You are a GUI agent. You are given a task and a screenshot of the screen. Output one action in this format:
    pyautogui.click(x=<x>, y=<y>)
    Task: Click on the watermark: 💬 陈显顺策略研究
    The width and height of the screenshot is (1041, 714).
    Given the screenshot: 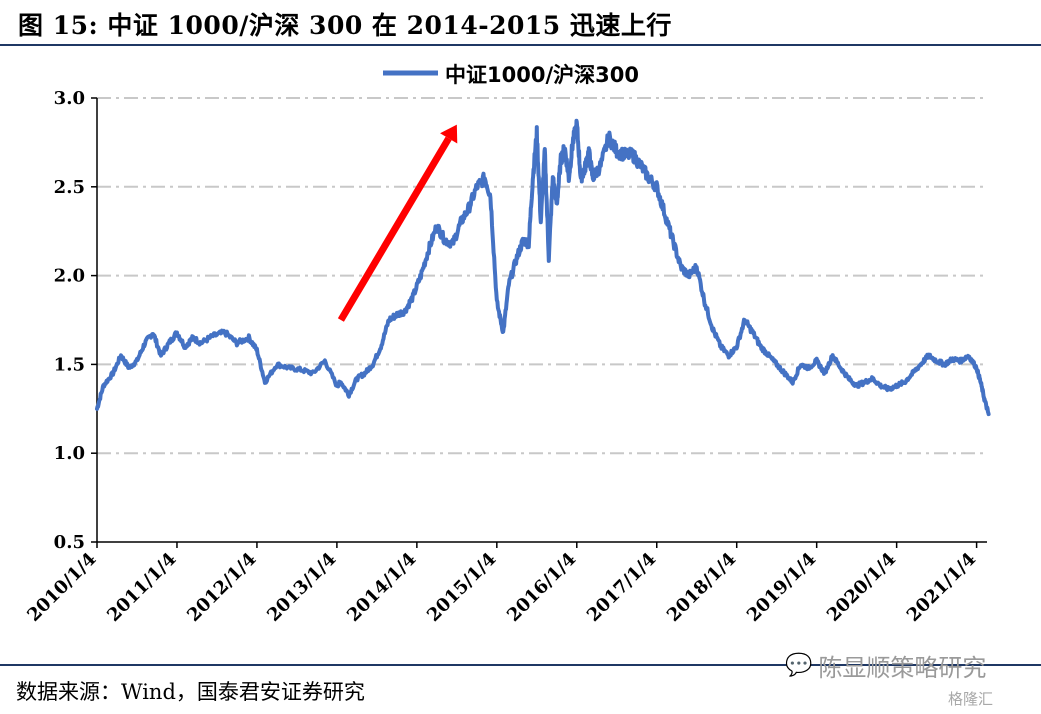 What is the action you would take?
    pyautogui.click(x=885, y=665)
    